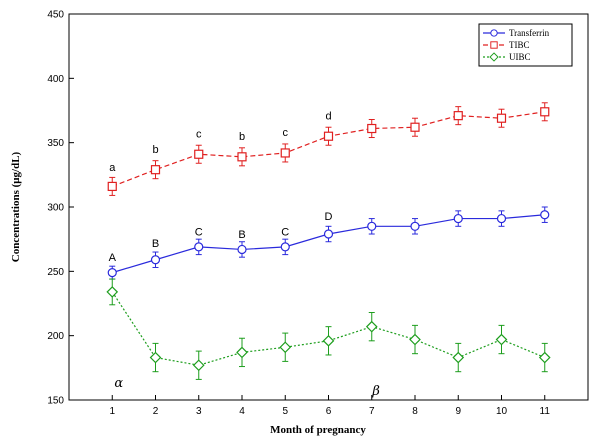  I want to click on legend-marker-uibc, so click(494, 57).